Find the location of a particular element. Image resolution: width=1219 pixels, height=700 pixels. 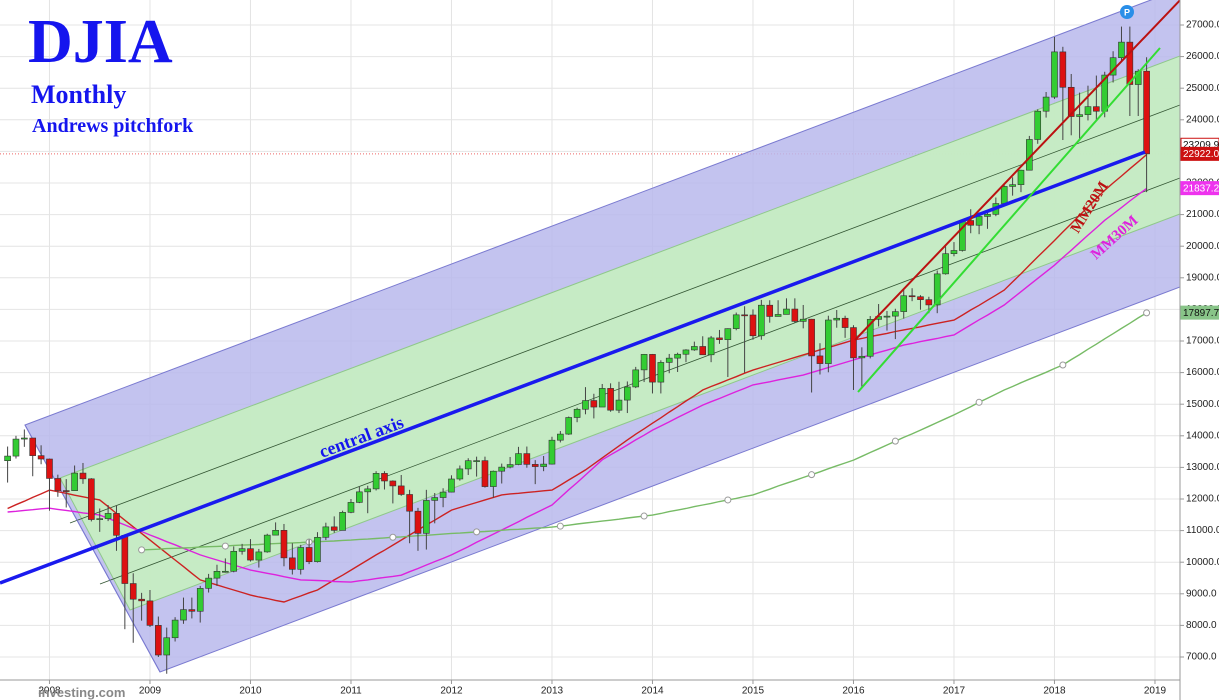

y-tick-label: 11000.0 is located at coordinates (1202, 530).